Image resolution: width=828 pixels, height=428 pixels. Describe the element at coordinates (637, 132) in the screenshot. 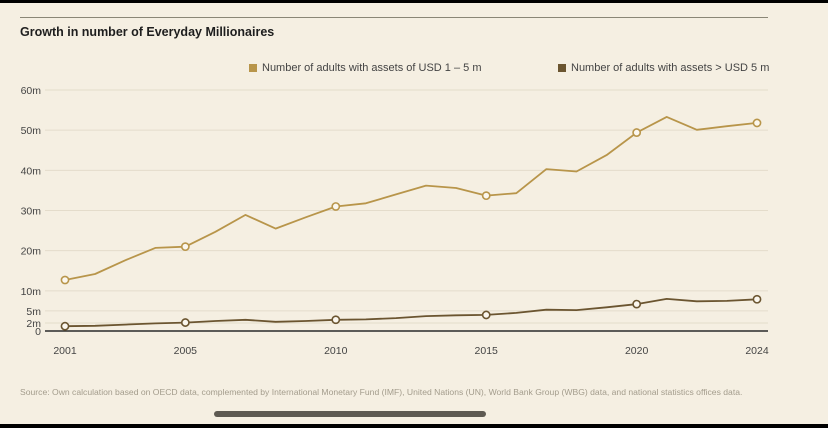

I see `data-point-series_1_5m-2020` at that location.